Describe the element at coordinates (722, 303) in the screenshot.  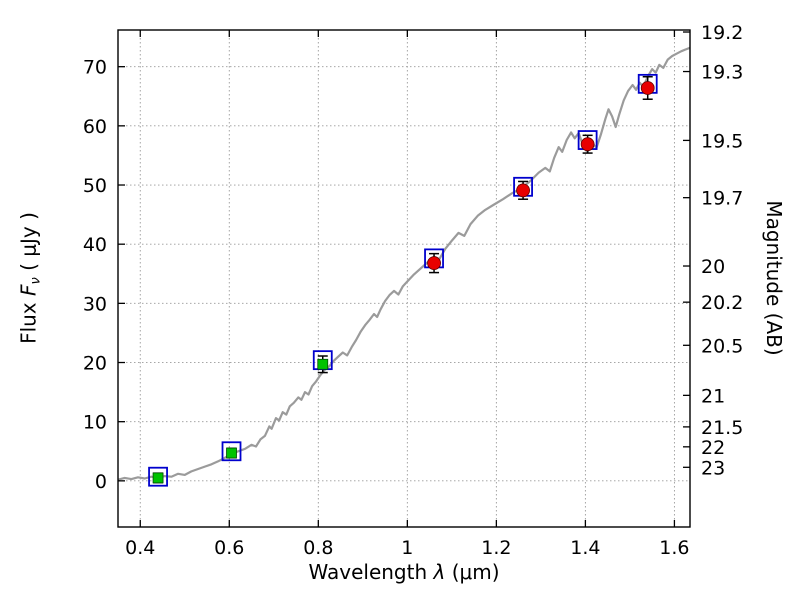
I see `y-tick-label-right: 20.2` at that location.